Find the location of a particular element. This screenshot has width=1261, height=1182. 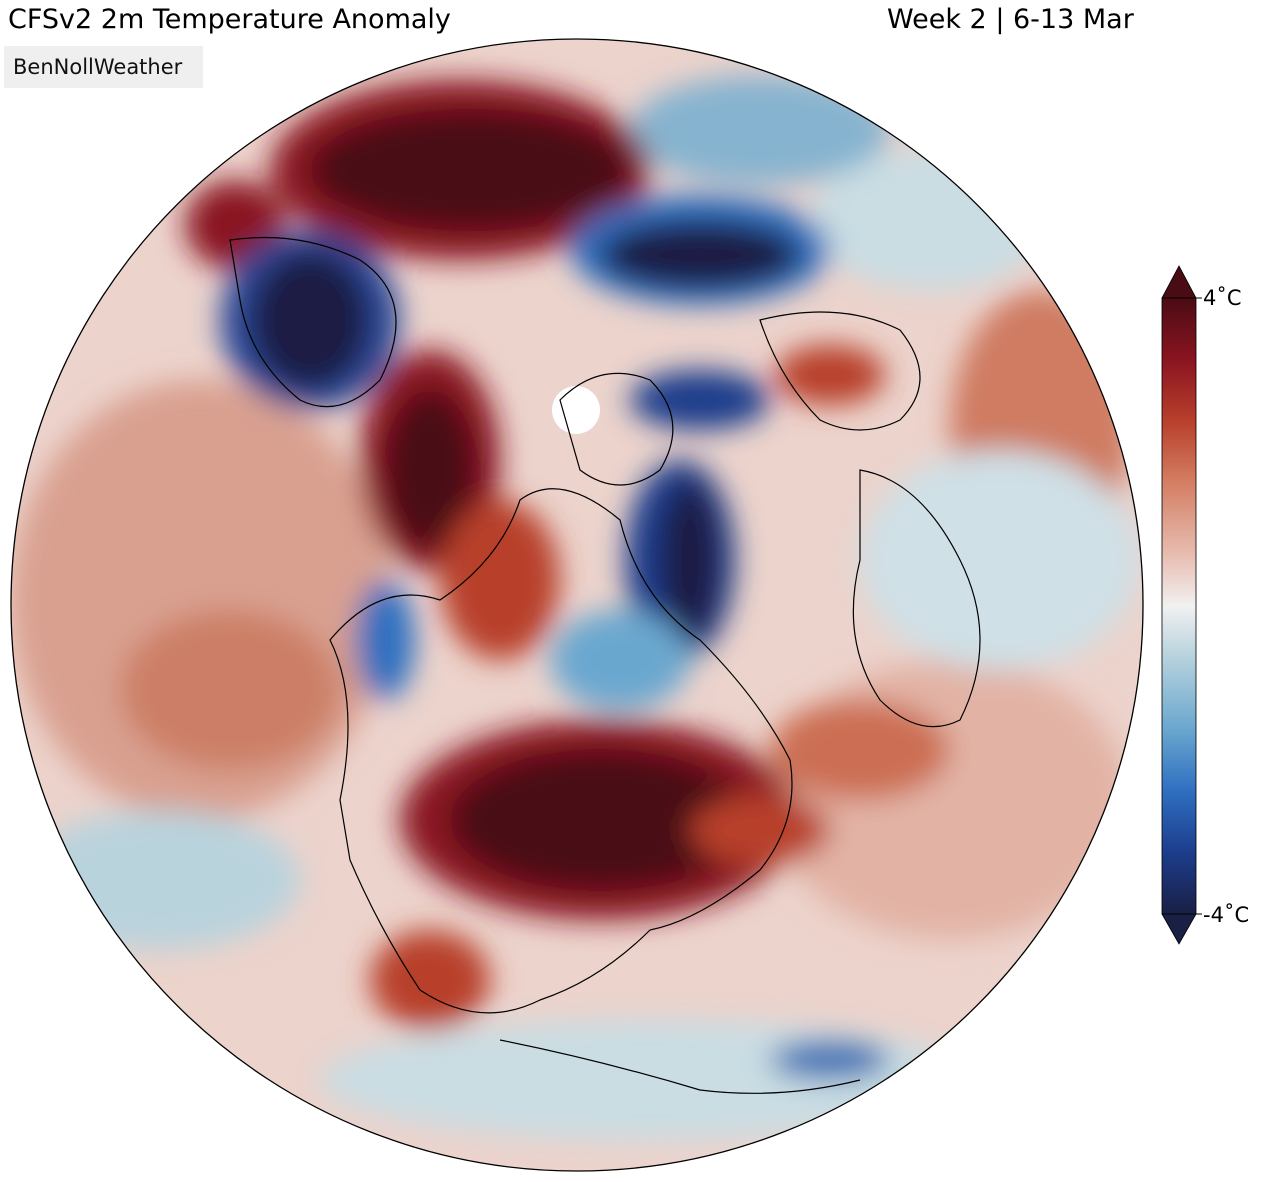

colorbar-max-arrow is located at coordinates (1179, 282).